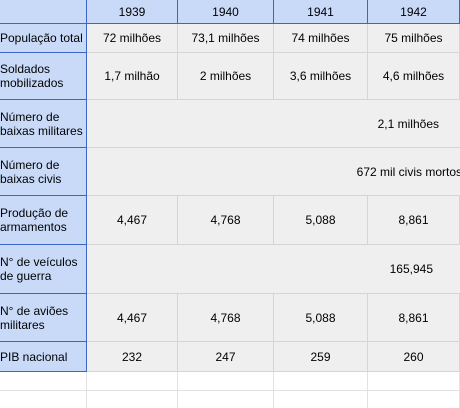  What do you see at coordinates (43, 220) in the screenshot?
I see `row-label-armamentos: Produção de armamentos` at bounding box center [43, 220].